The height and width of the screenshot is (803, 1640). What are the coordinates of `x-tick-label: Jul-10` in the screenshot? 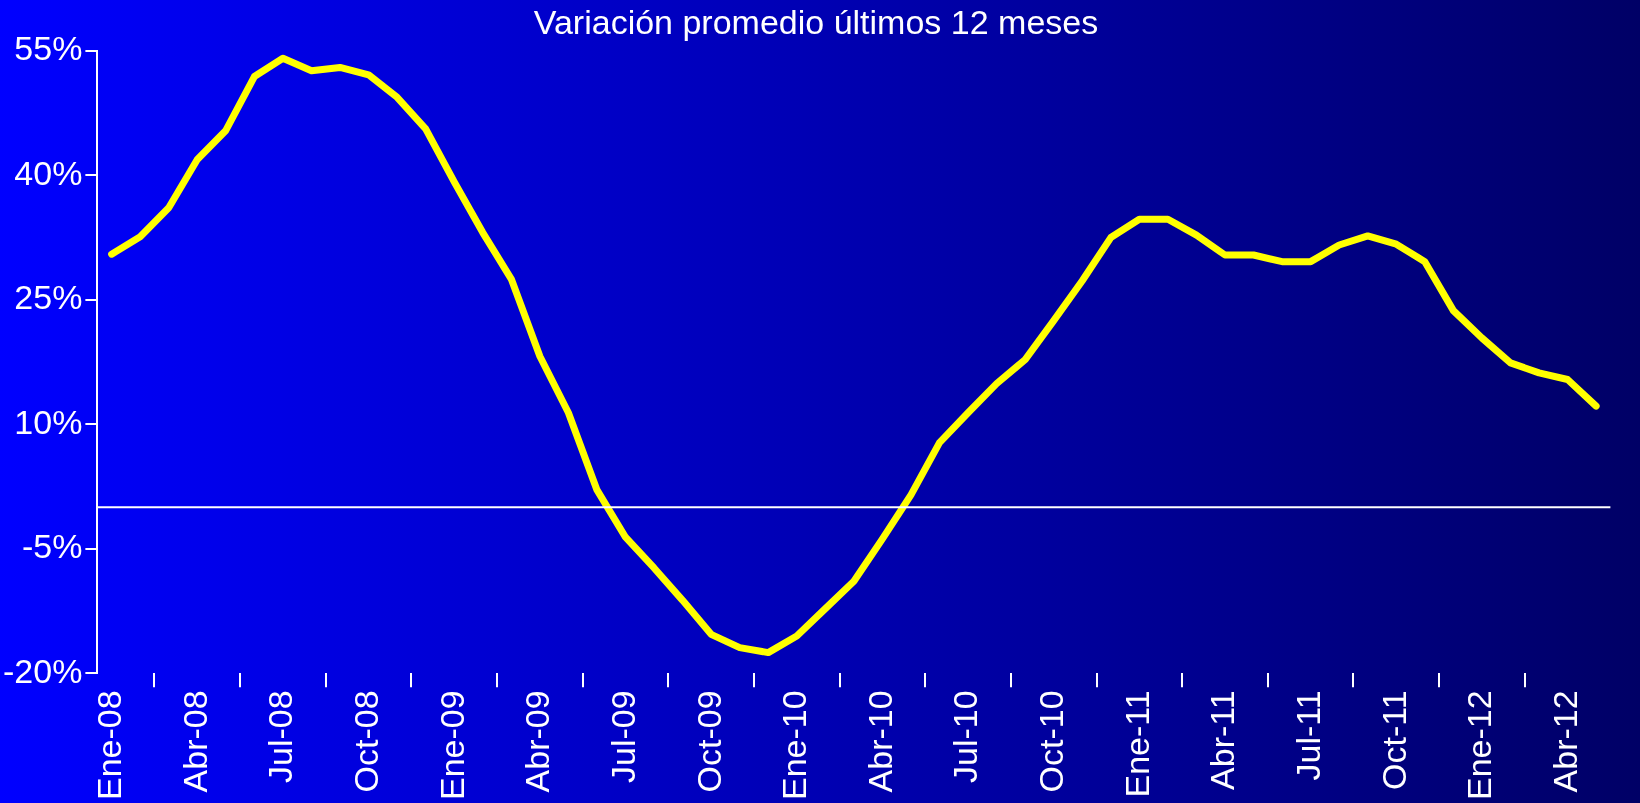 It's located at (965, 736).